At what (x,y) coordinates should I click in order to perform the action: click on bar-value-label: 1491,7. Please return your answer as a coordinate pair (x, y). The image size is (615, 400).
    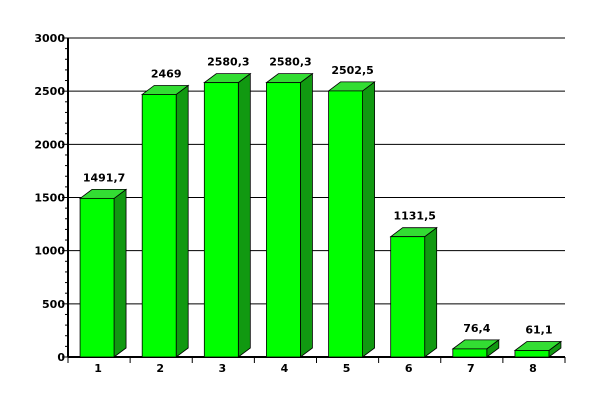
    Looking at the image, I should click on (104, 177).